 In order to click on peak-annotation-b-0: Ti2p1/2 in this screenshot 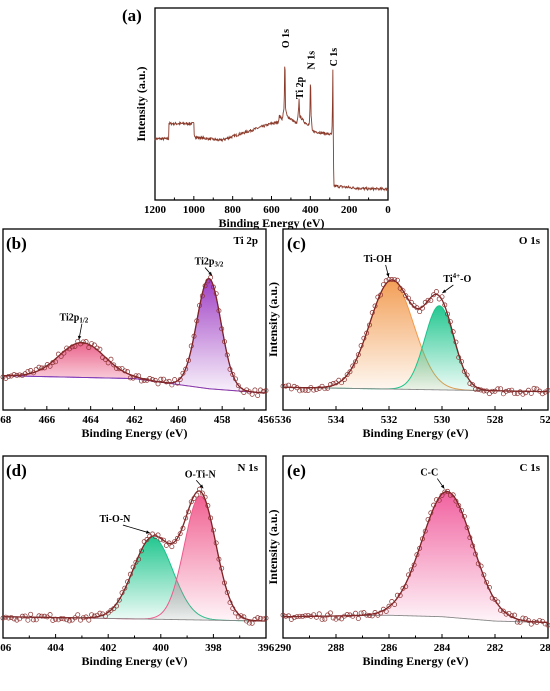, I will do `click(74, 319)`.